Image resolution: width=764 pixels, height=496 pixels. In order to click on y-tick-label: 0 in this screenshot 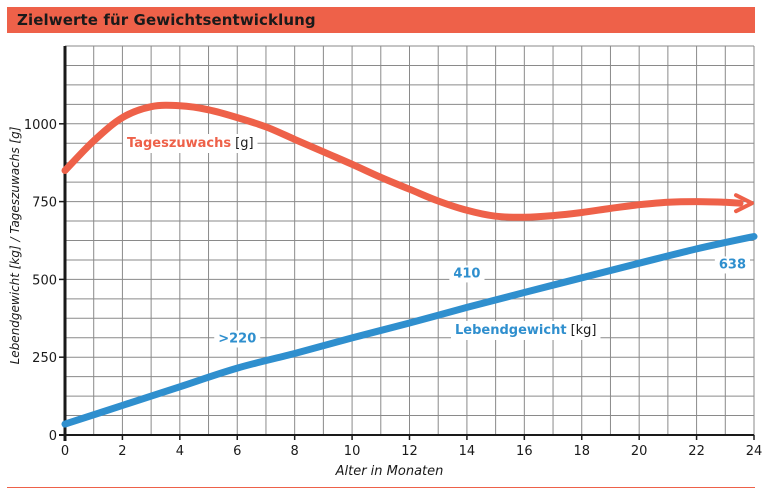, I will do `click(53, 436)`.